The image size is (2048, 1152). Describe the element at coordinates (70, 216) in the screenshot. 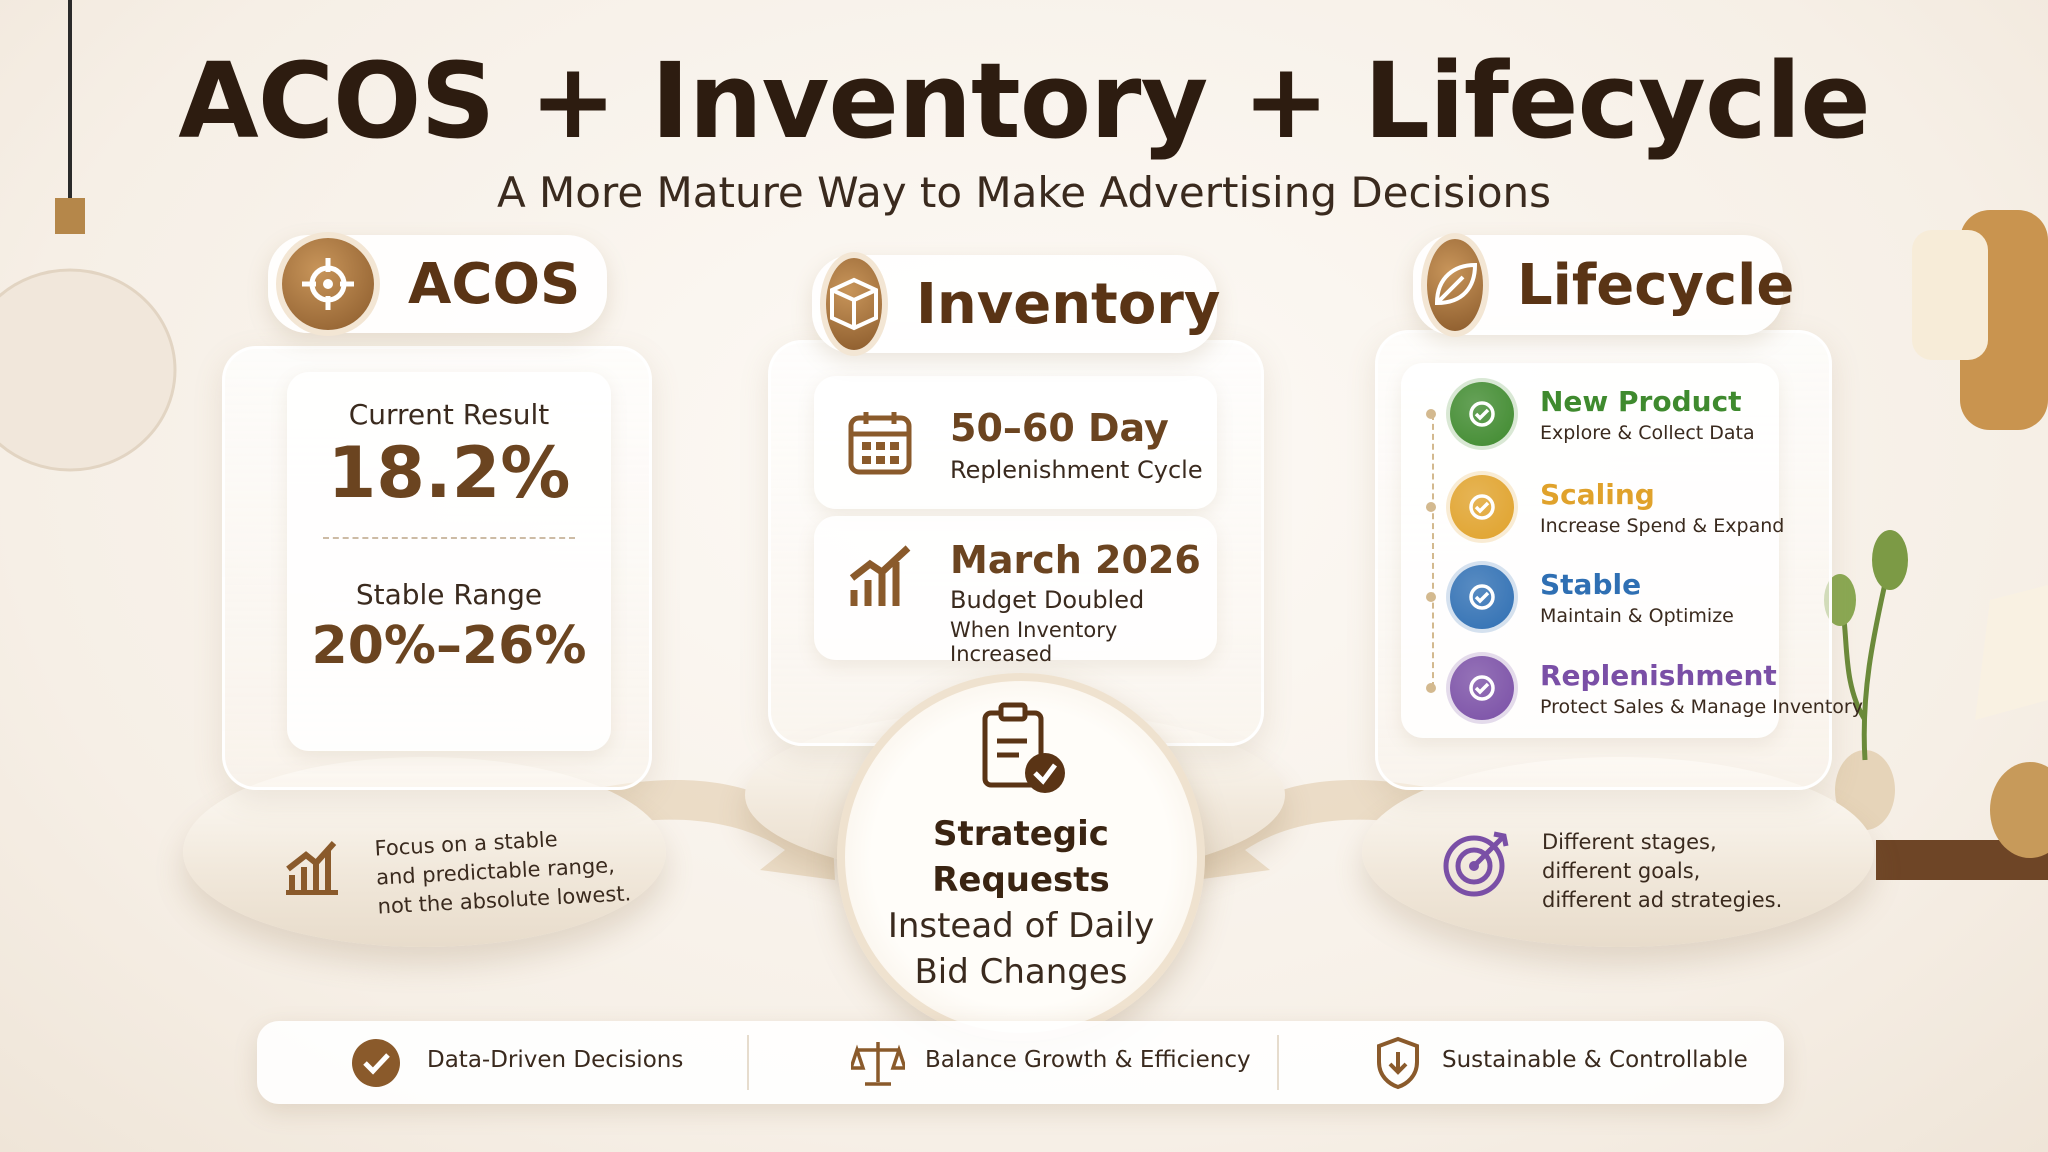

I see `lamp-cap` at that location.